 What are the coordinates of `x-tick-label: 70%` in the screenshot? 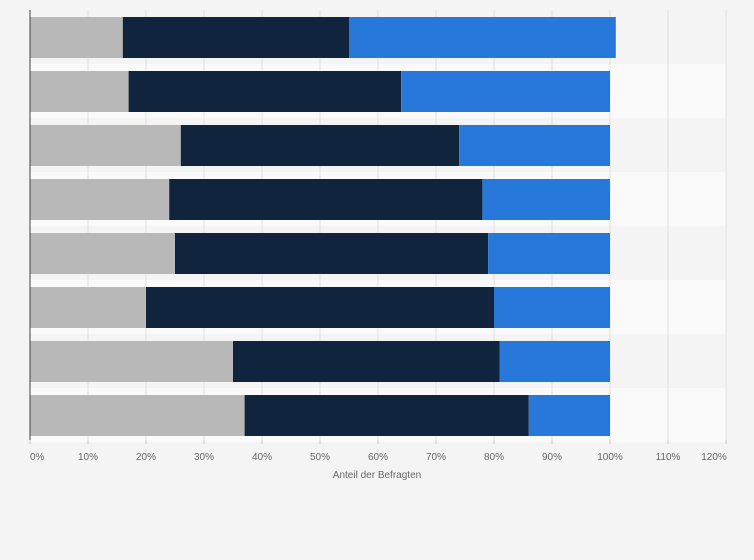 It's located at (436, 457).